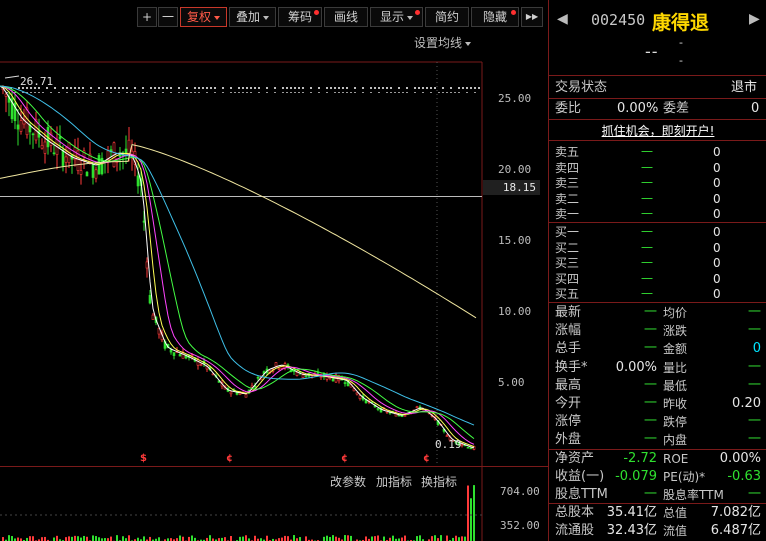 The width and height of the screenshot is (766, 541). Describe the element at coordinates (640, 458) in the screenshot. I see `stat-value: -2.72` at that location.